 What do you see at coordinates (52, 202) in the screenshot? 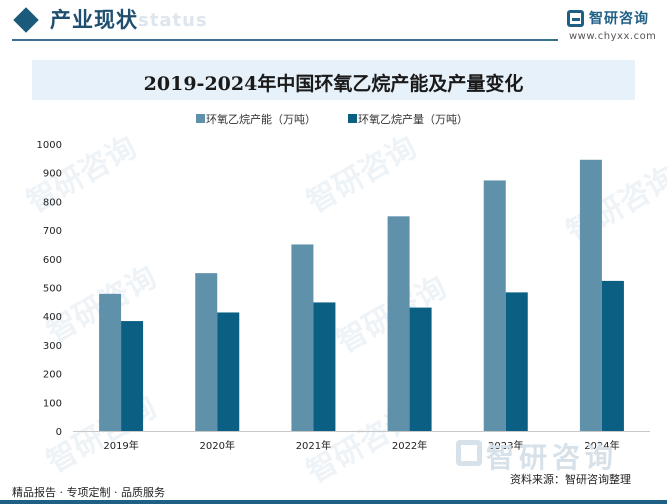
I see `y-tick-label: 800` at bounding box center [52, 202].